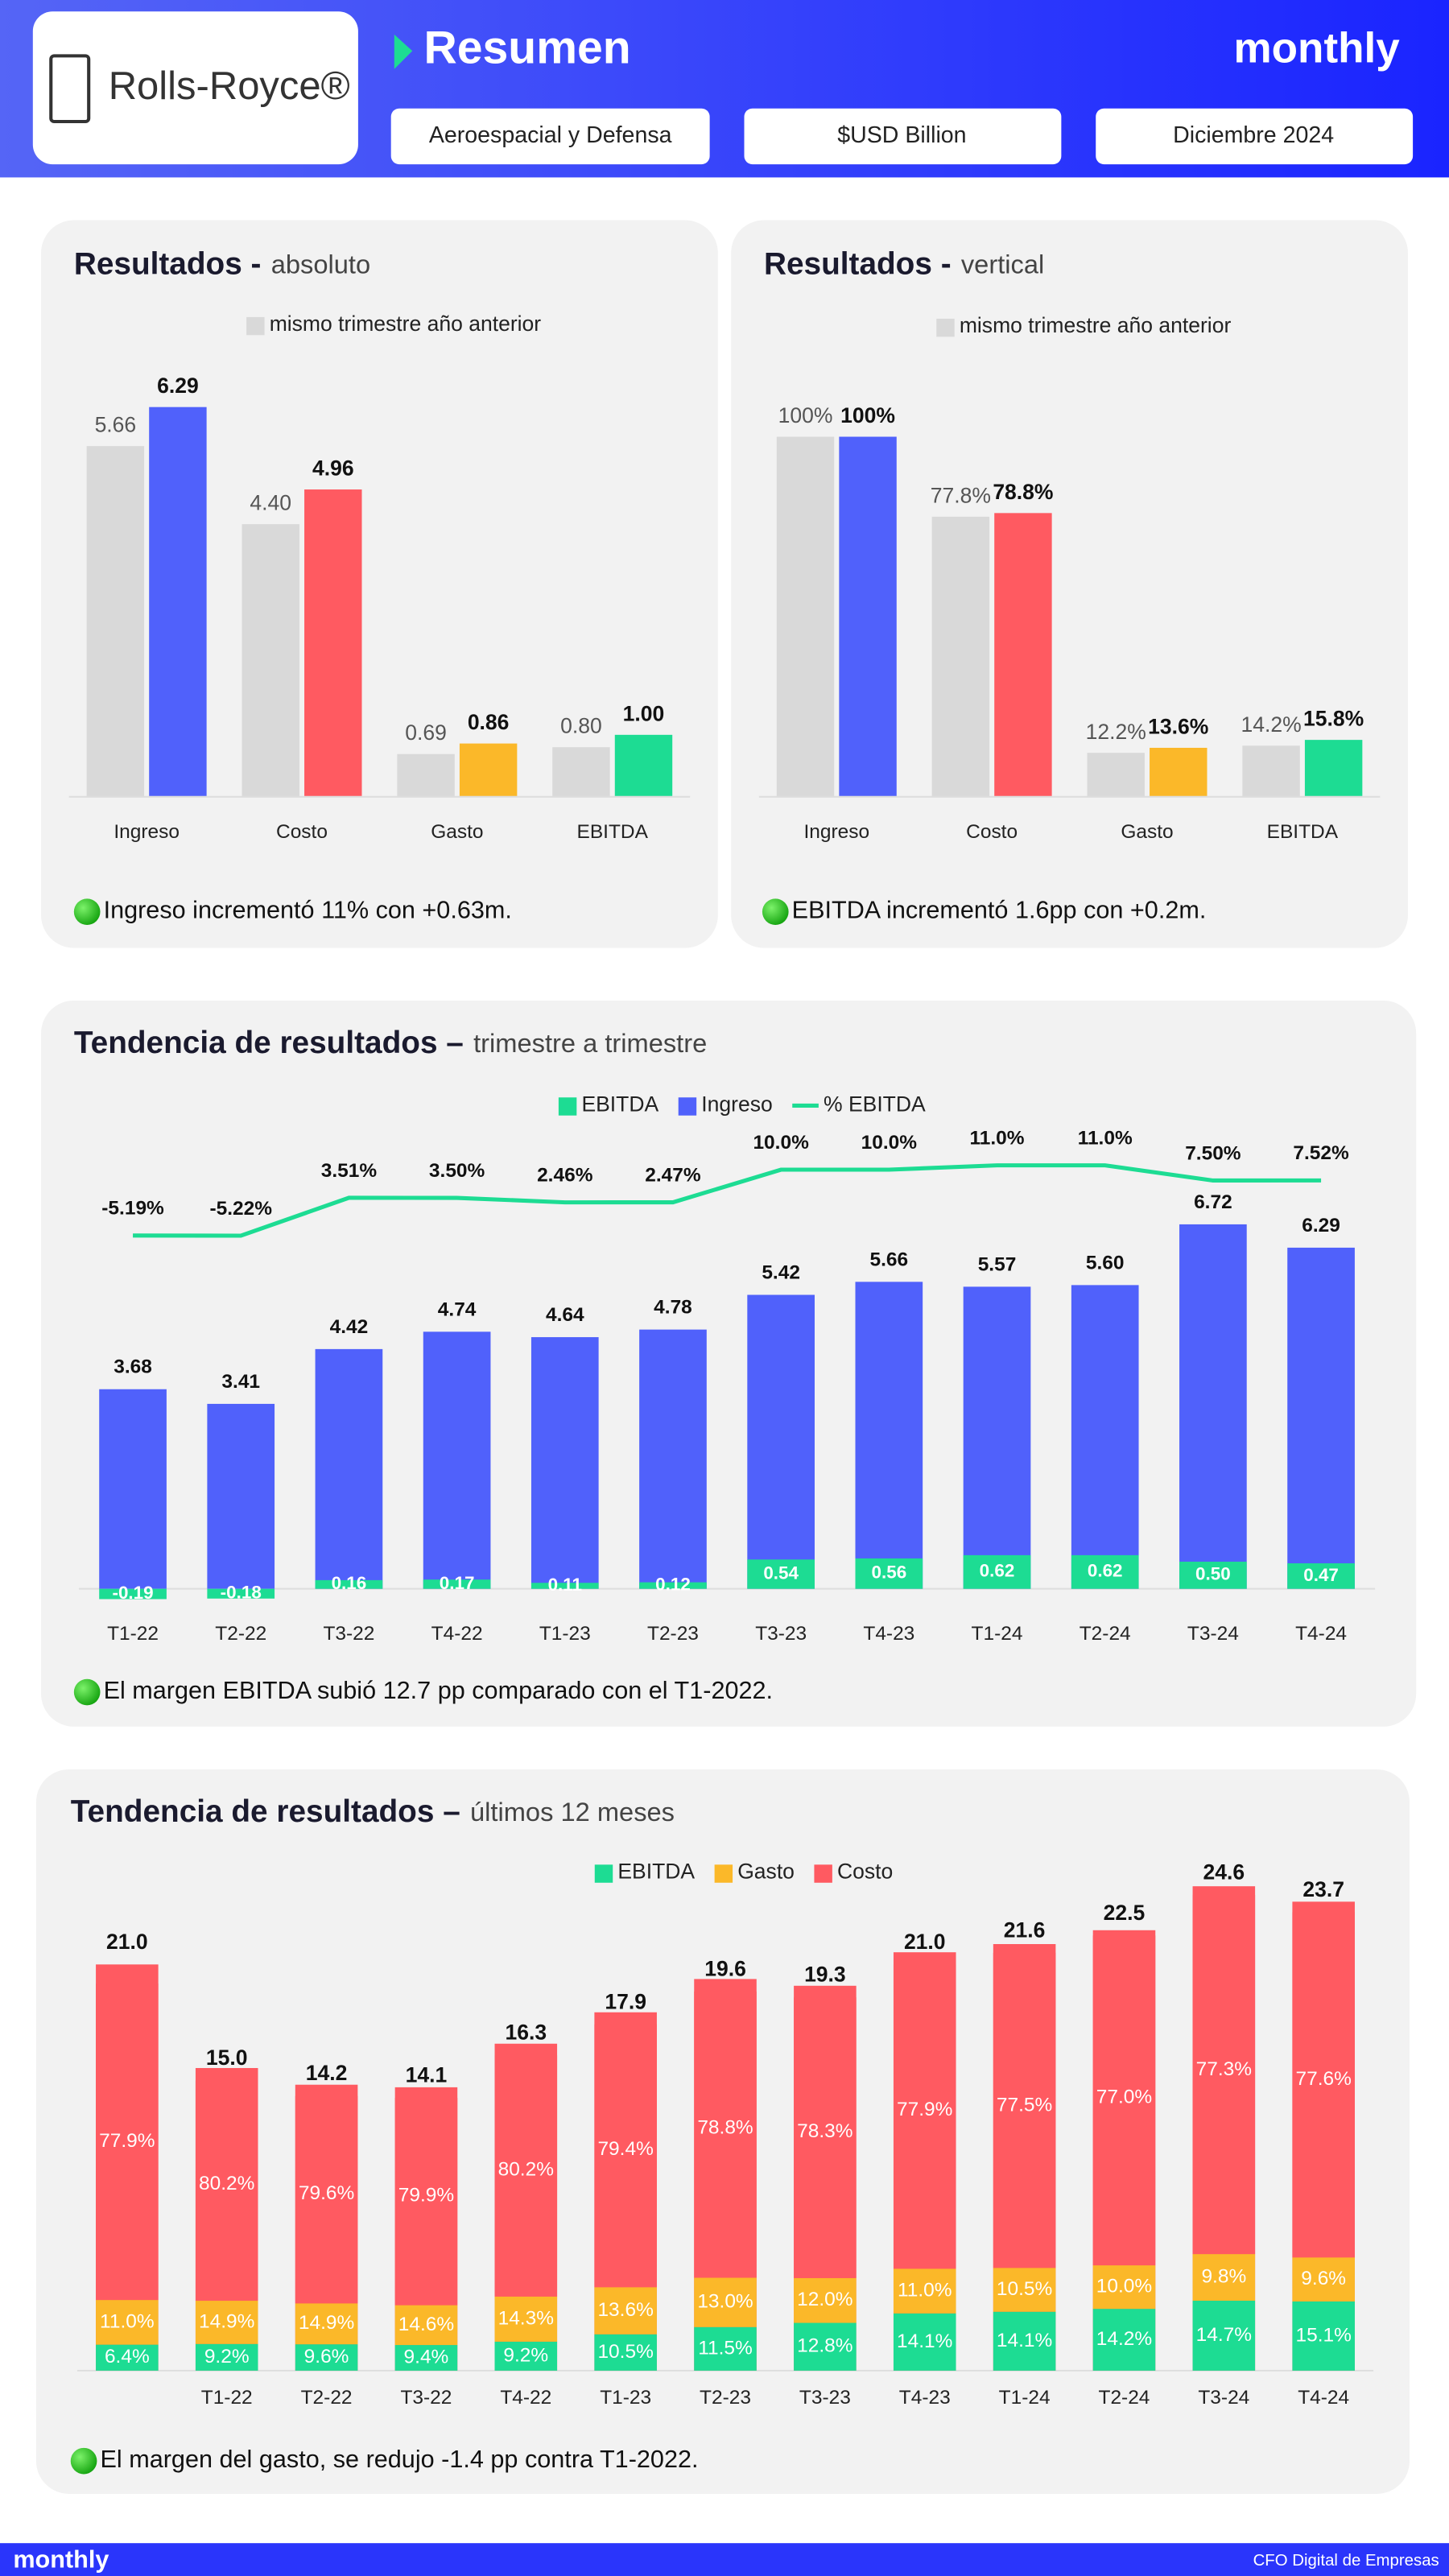 The width and height of the screenshot is (1449, 2576). What do you see at coordinates (1124, 2398) in the screenshot?
I see `x-tick-label: T2-24` at bounding box center [1124, 2398].